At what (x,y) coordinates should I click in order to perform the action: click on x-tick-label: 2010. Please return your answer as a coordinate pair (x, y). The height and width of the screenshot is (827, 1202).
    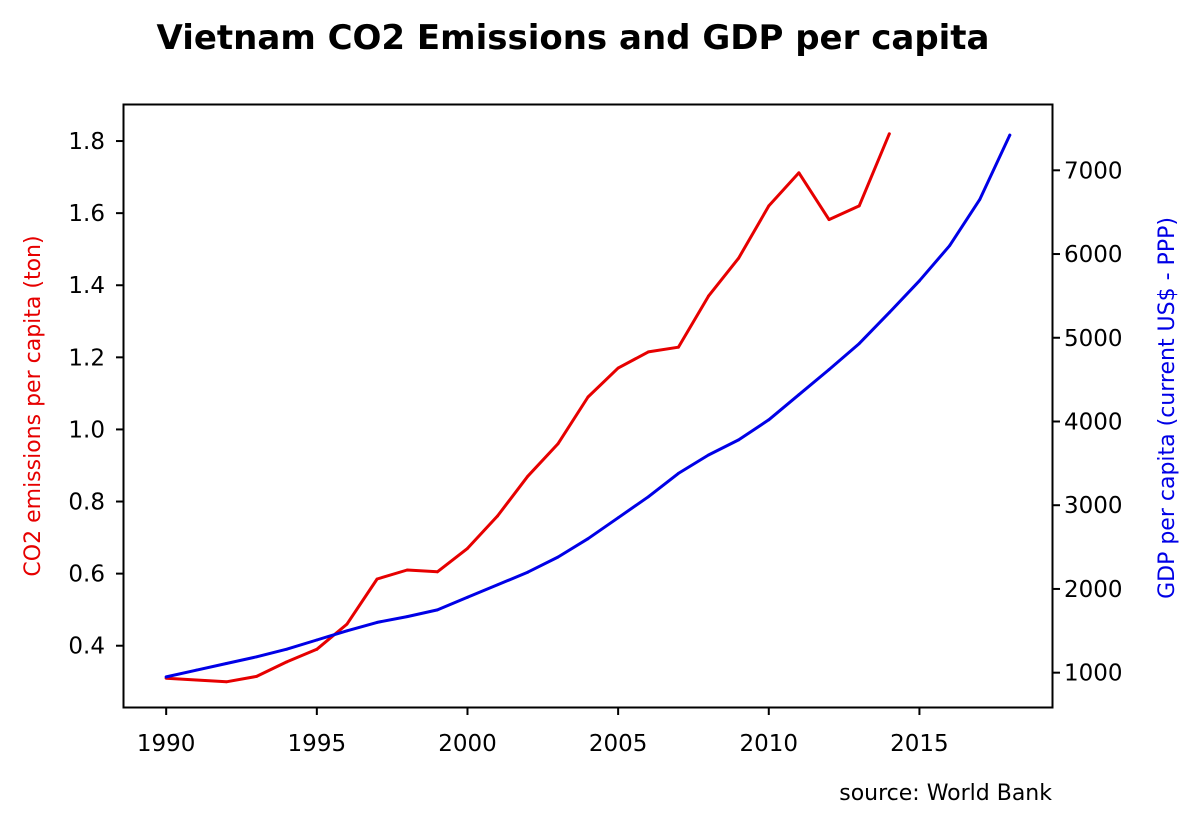
    Looking at the image, I should click on (769, 744).